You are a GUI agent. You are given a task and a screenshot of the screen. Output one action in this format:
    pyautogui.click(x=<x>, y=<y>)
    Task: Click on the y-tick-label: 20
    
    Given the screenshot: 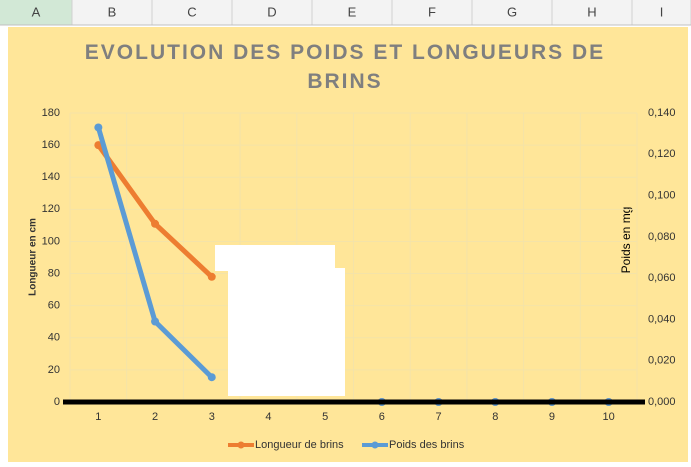 What is the action you would take?
    pyautogui.click(x=54, y=370)
    